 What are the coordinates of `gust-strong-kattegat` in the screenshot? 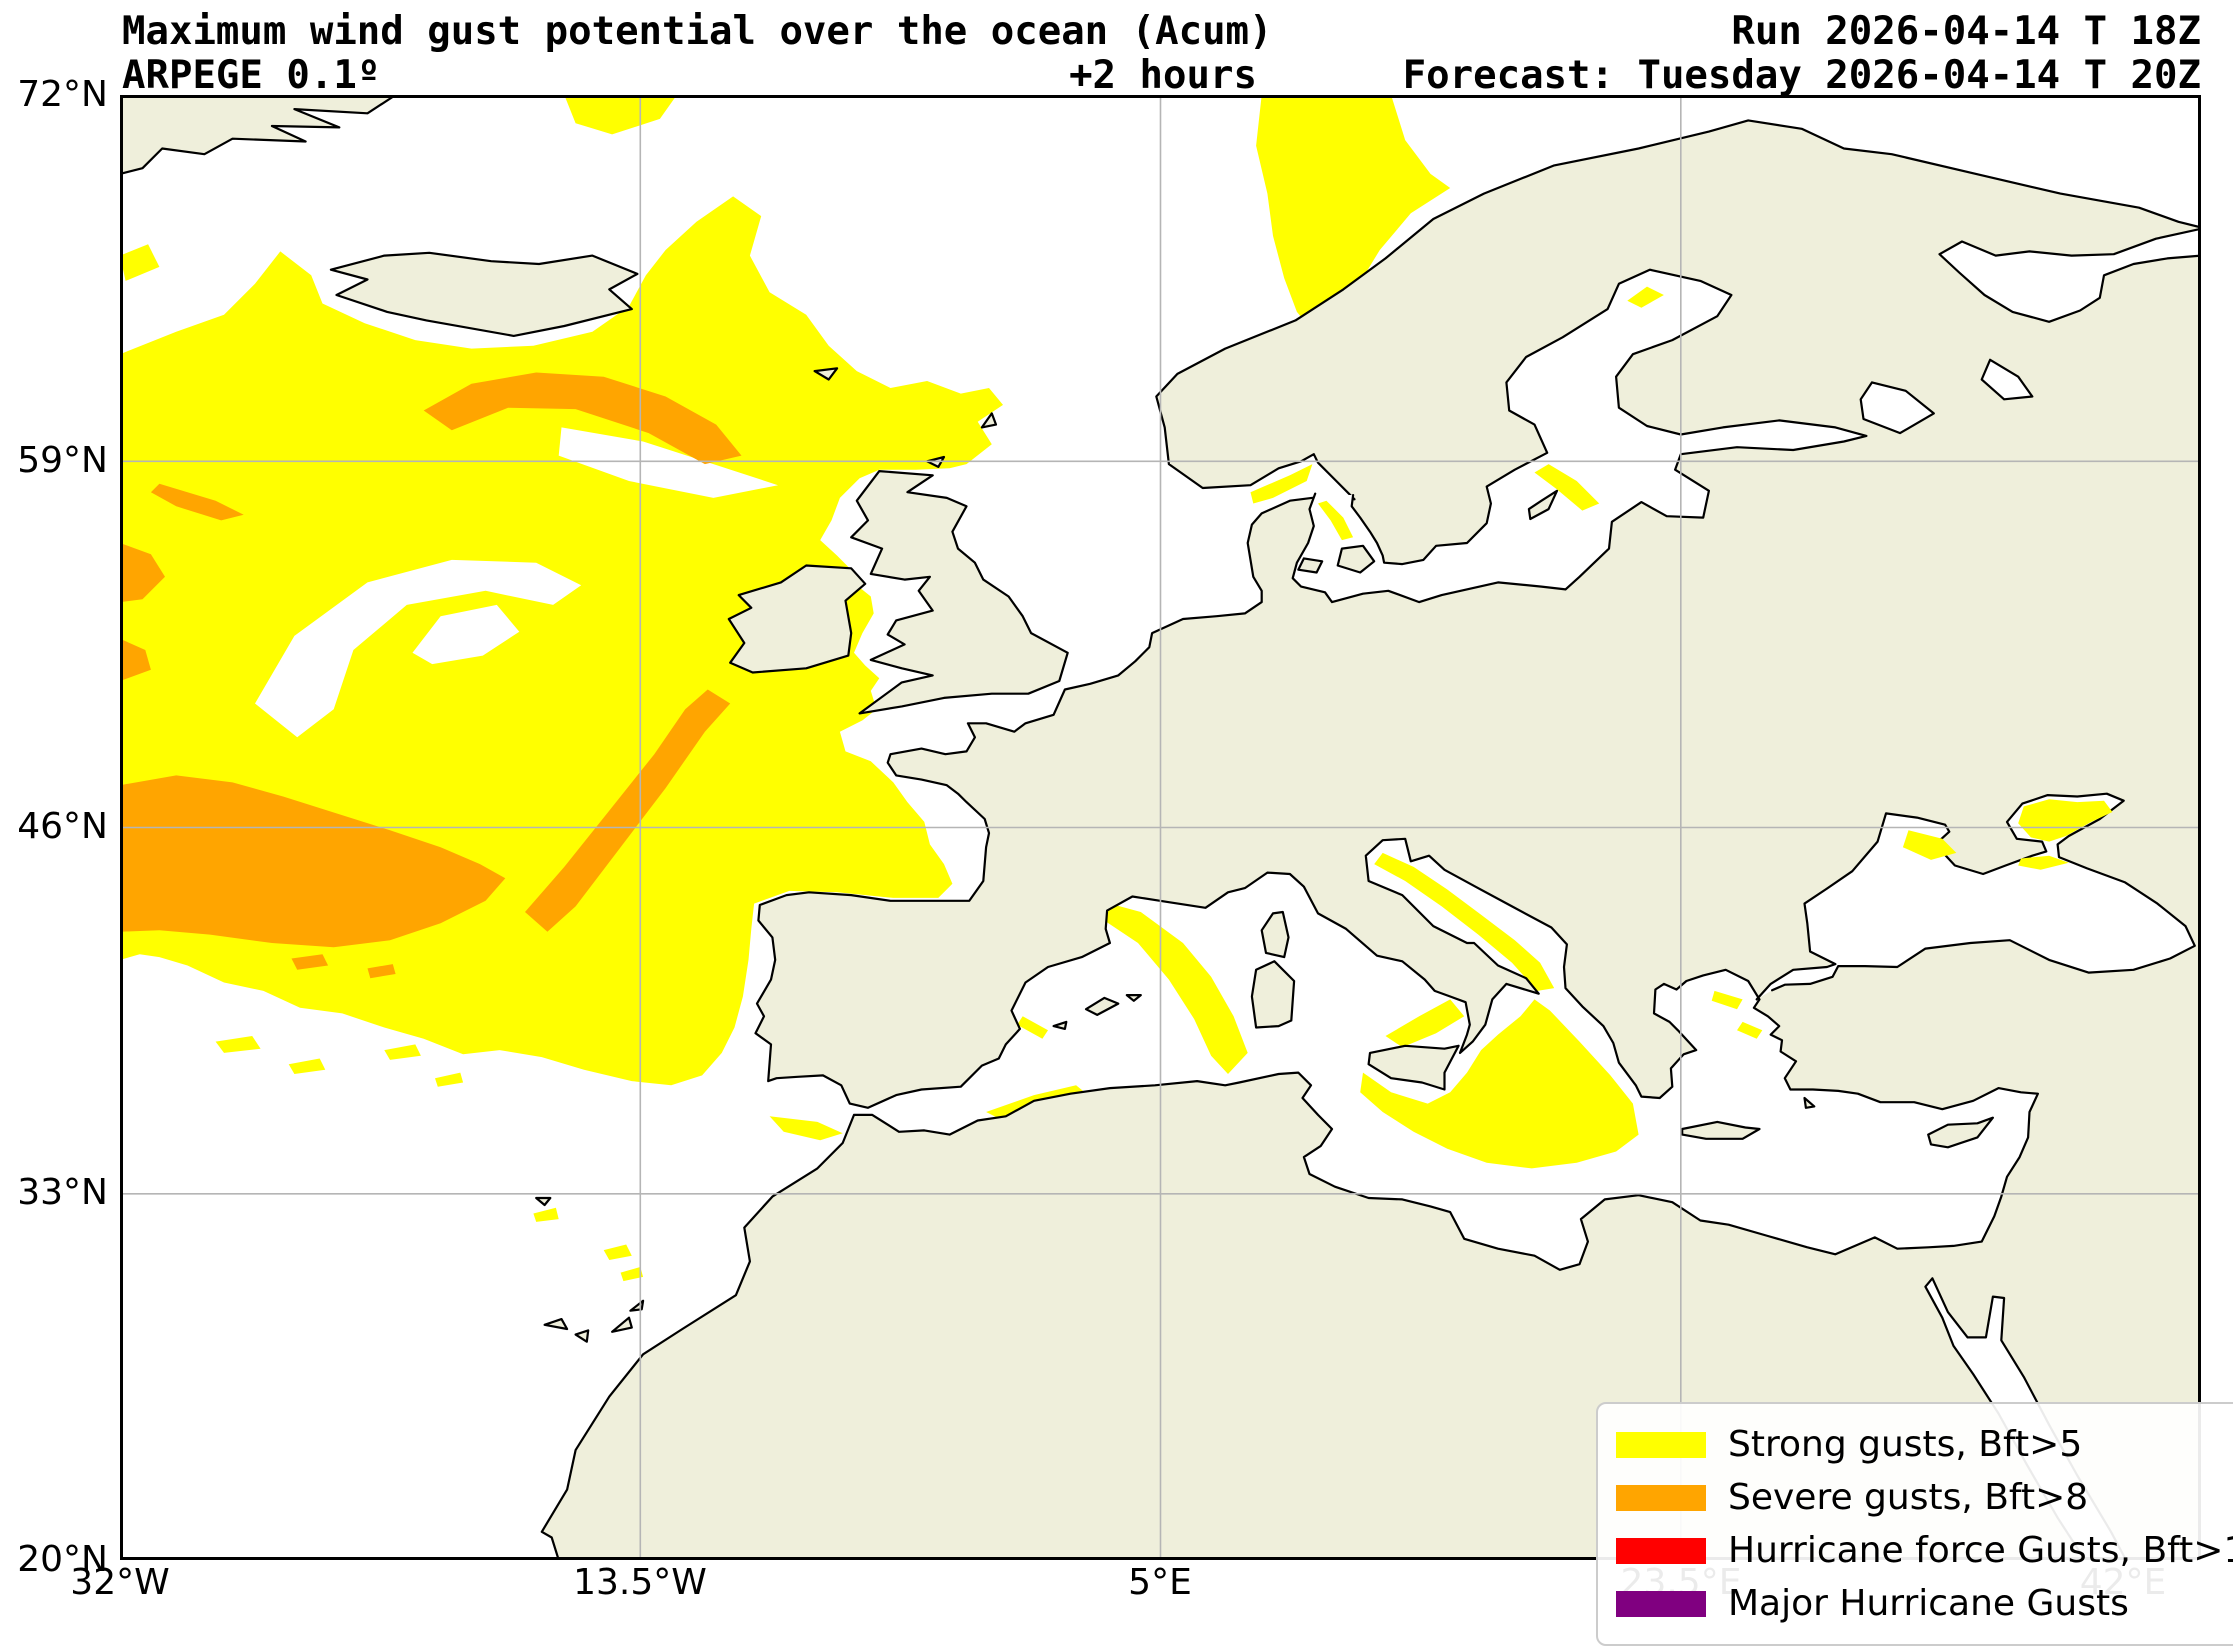 It's located at (1336, 520).